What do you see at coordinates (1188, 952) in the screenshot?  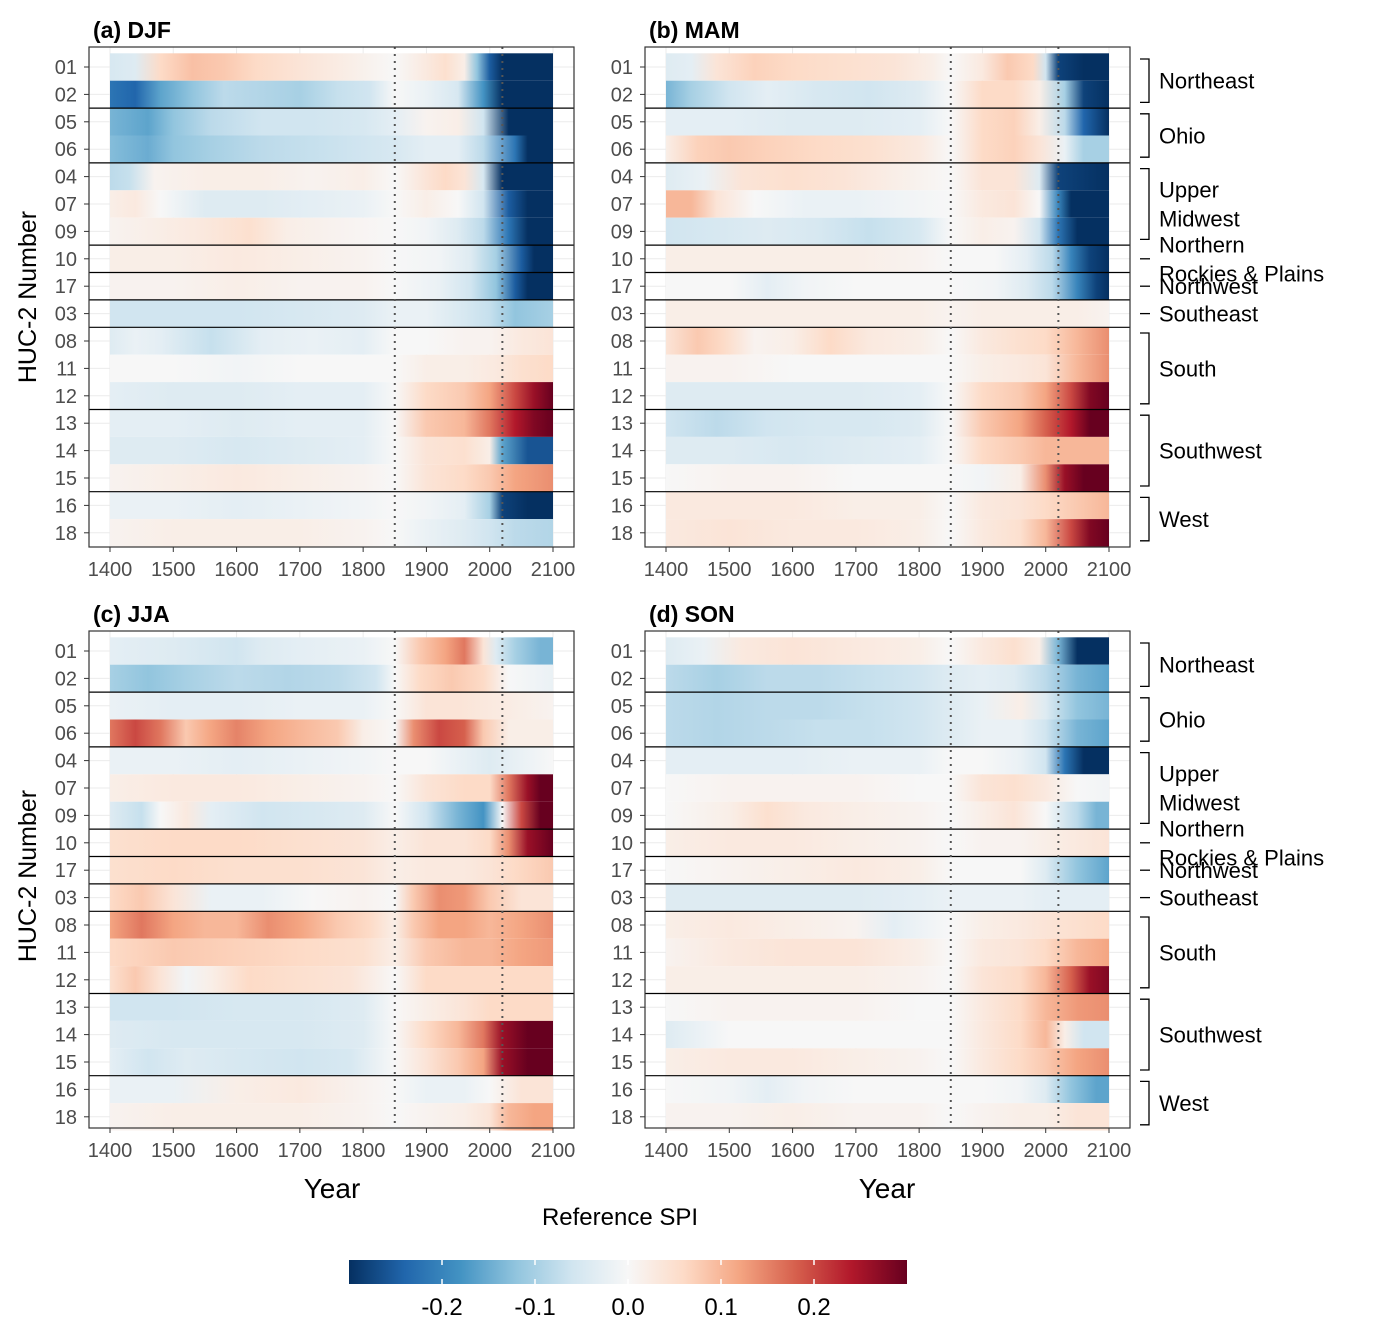 I see `region-label: South` at bounding box center [1188, 952].